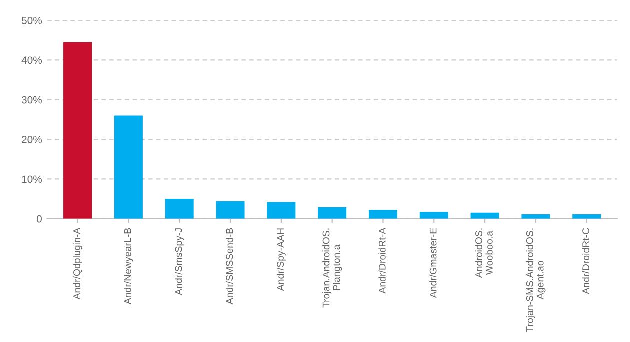 This screenshot has width=630, height=342. Describe the element at coordinates (230, 266) in the screenshot. I see `x-tick-label: Andr/SMSSend-B` at that location.